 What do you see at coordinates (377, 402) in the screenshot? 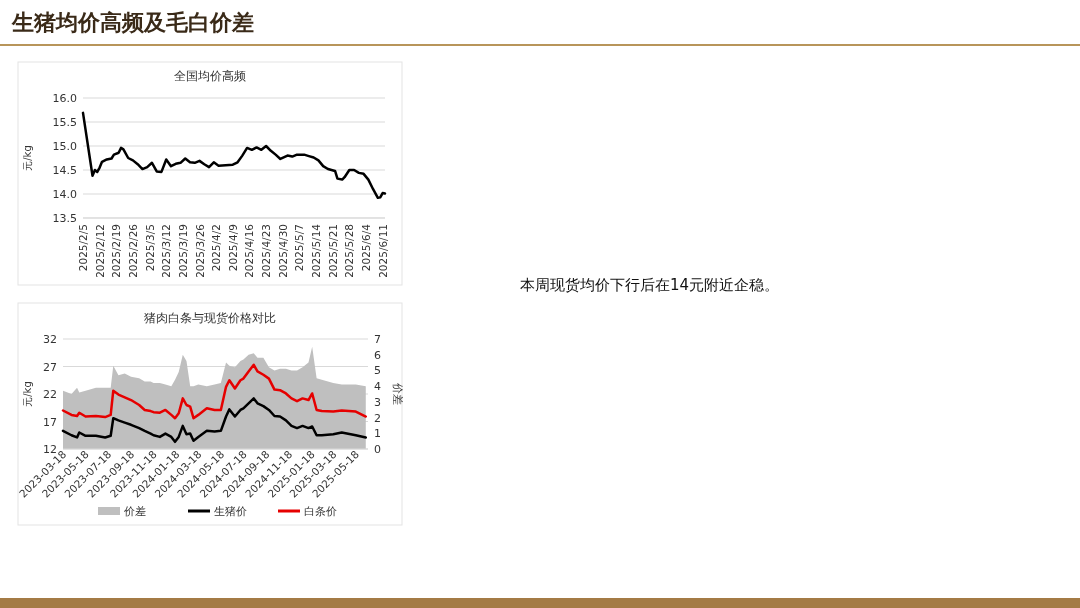
I see `y2-tick-label: 3` at bounding box center [377, 402].